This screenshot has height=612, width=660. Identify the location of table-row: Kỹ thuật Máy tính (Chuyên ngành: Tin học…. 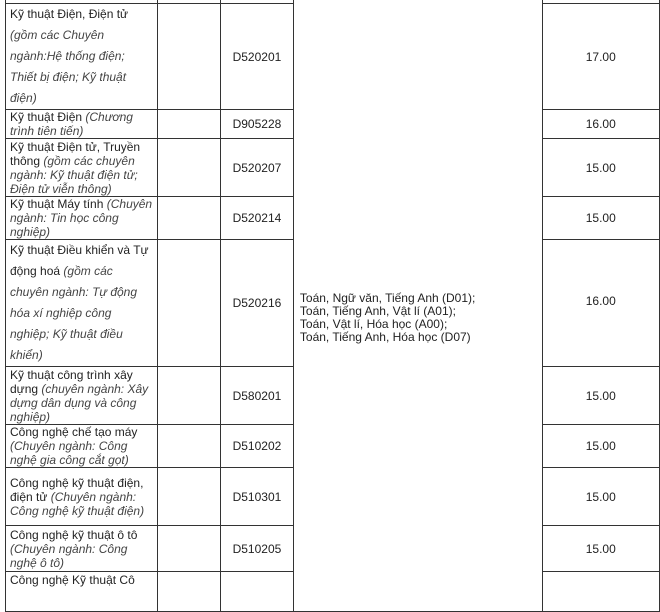
(332, 218).